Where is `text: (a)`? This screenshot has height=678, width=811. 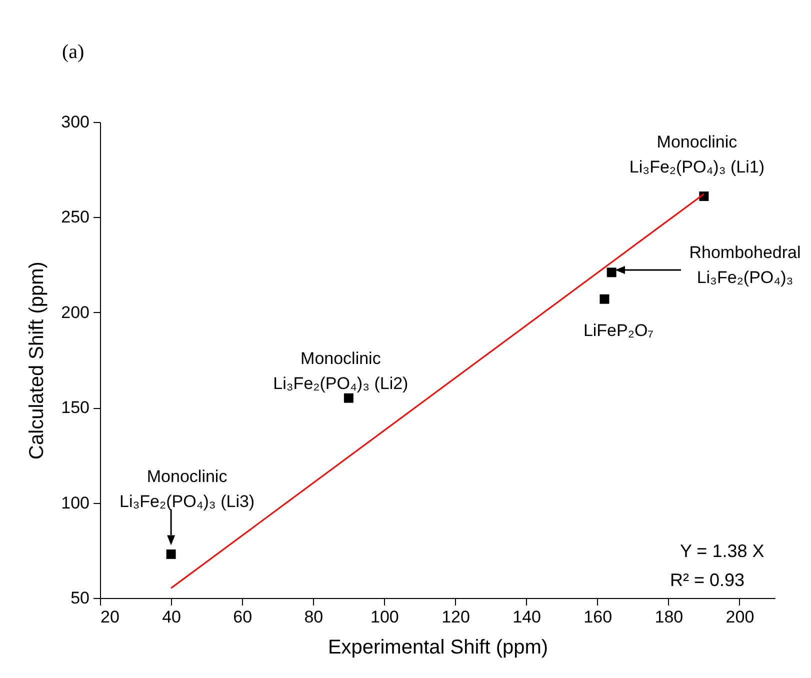 text: (a) is located at coordinates (73, 52).